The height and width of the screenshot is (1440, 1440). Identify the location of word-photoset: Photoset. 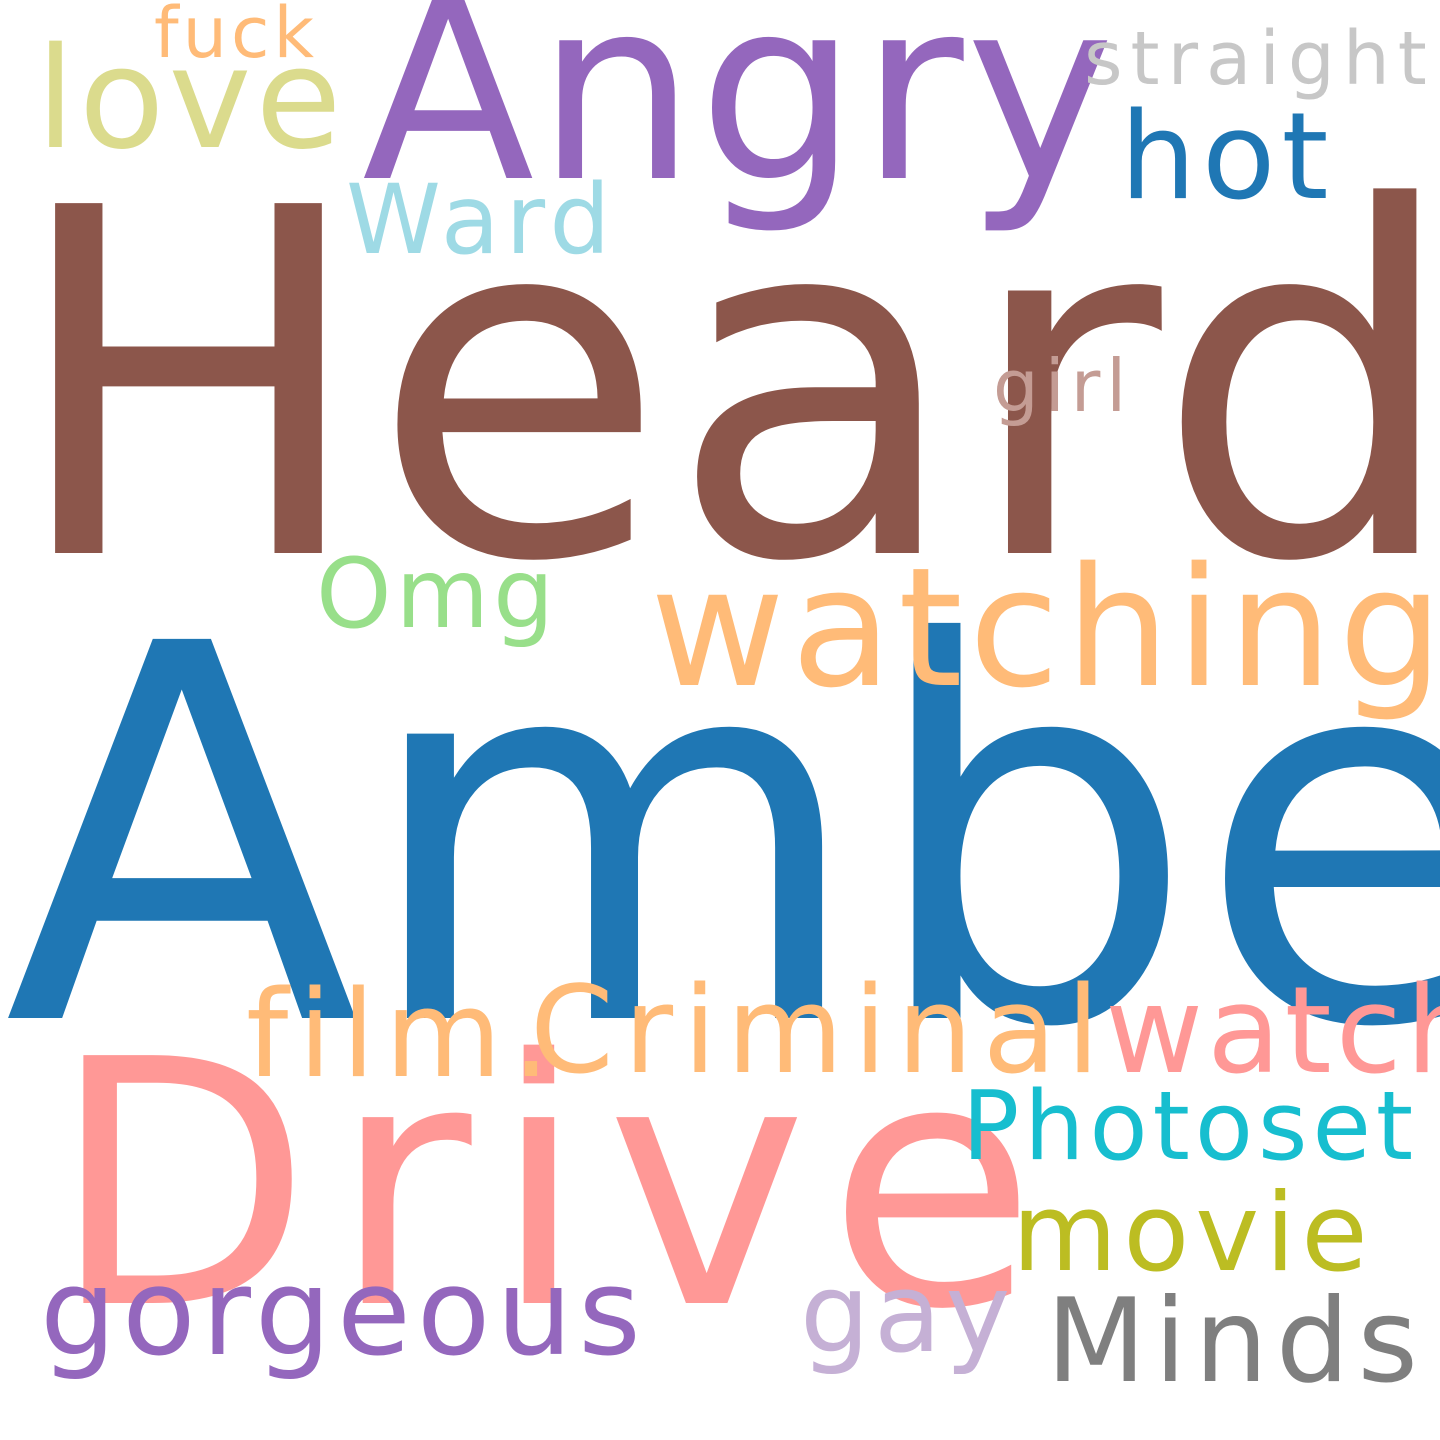
(1190, 1127).